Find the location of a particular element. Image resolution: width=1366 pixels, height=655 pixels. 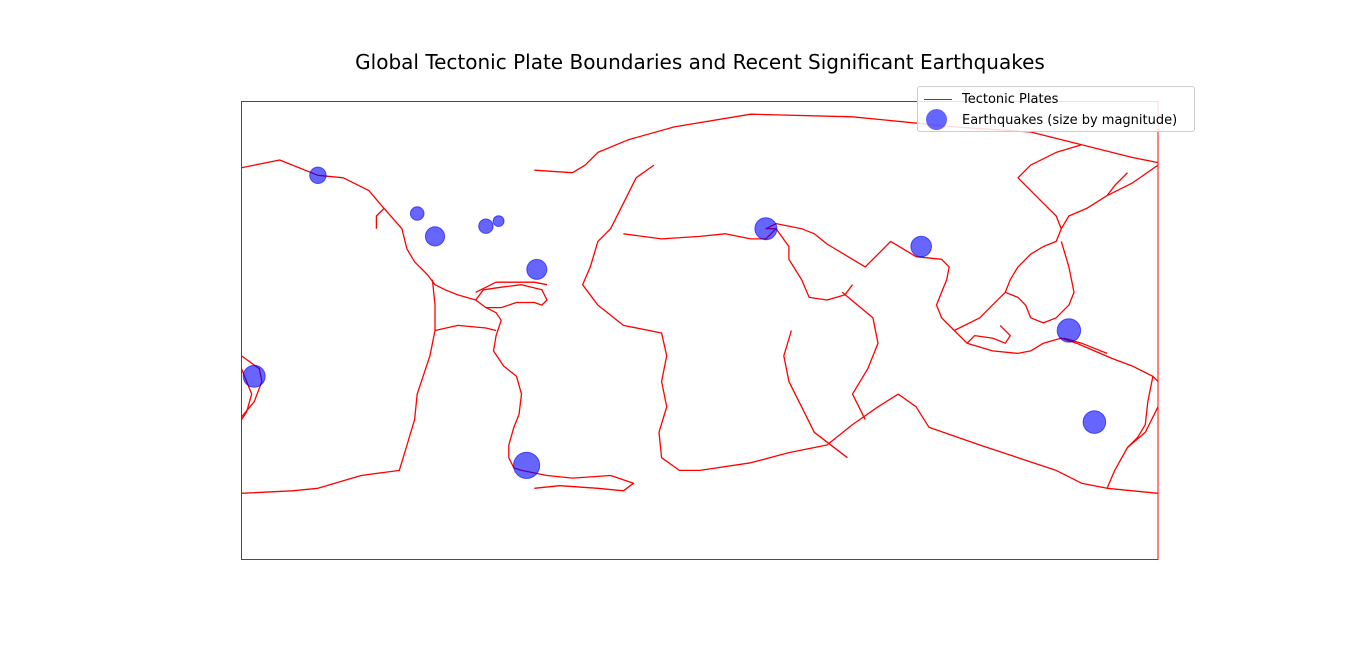

legend-item-earthquakes: Earthquakes (size by magnitude) is located at coordinates (1048, 119).